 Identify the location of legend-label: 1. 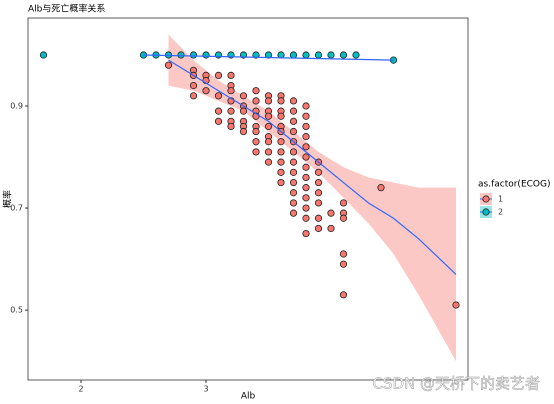
(500, 199).